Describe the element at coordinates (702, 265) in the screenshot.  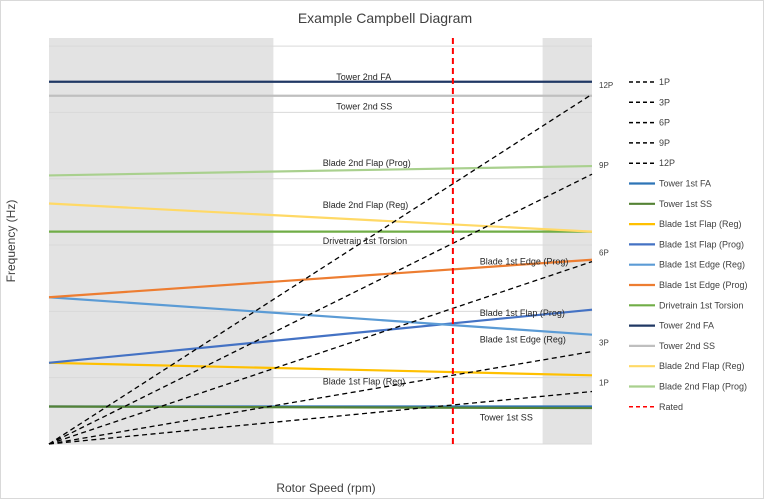
I see `legend-label-blade-1st-edge-reg: Blade 1st Edge (Reg)` at that location.